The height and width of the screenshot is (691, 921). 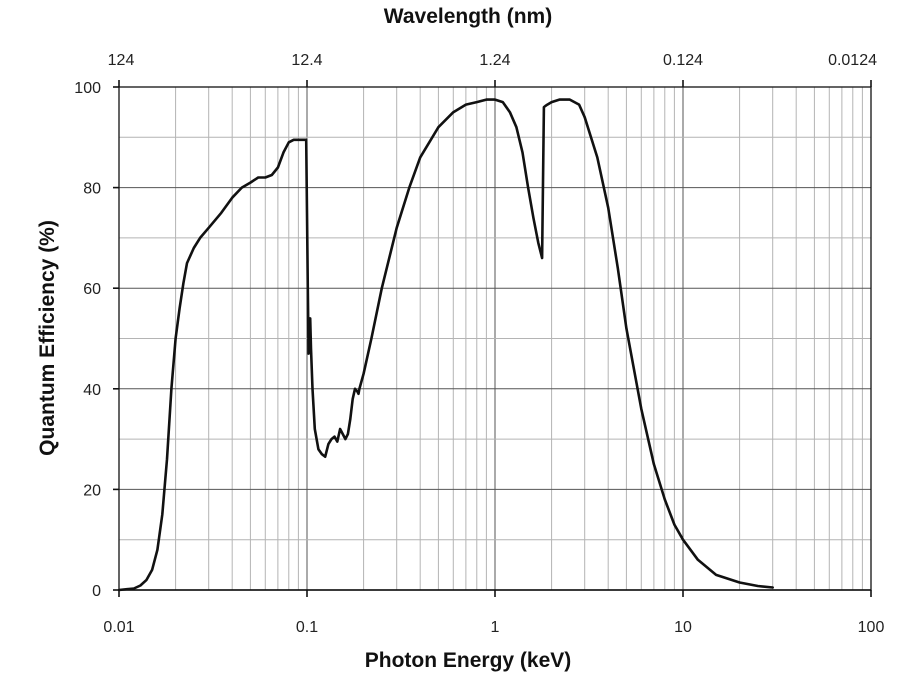 What do you see at coordinates (92, 189) in the screenshot?
I see `y-tick-label: 80` at bounding box center [92, 189].